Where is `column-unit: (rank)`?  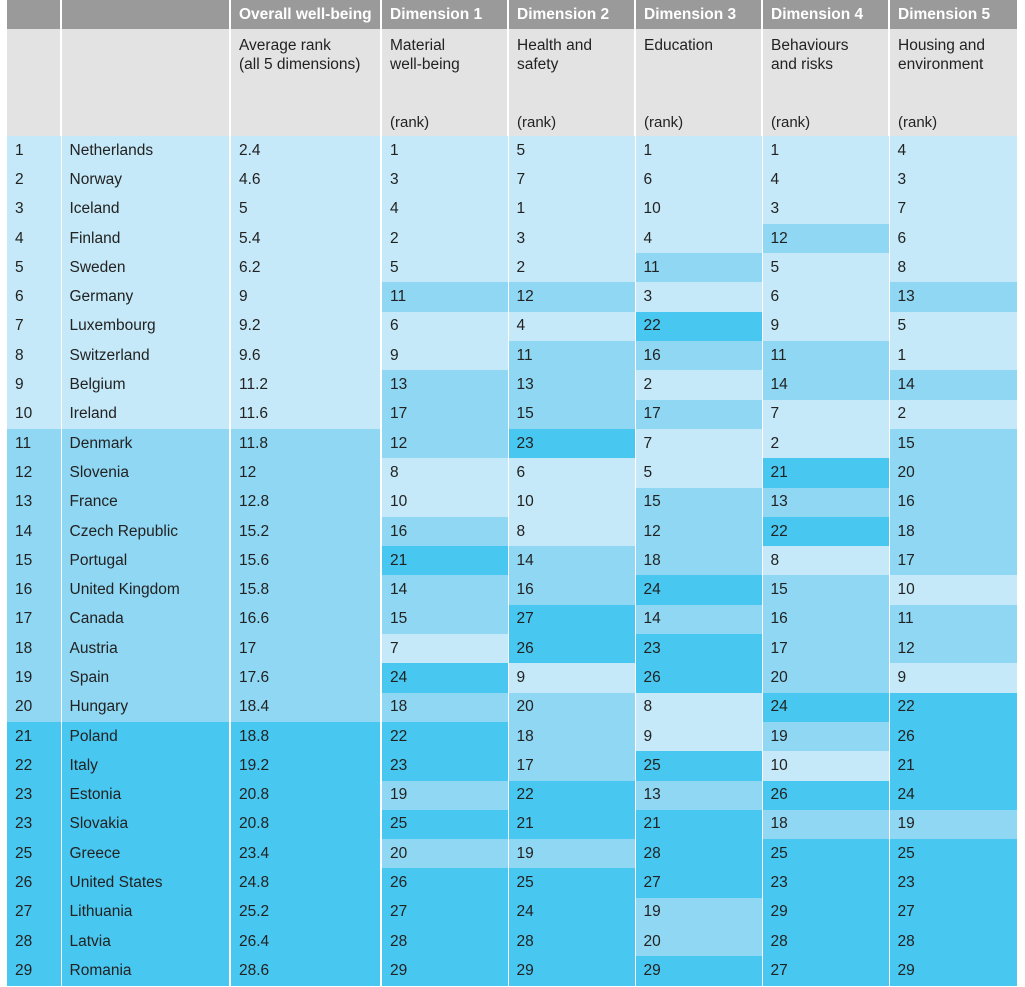
column-unit: (rank) is located at coordinates (537, 122).